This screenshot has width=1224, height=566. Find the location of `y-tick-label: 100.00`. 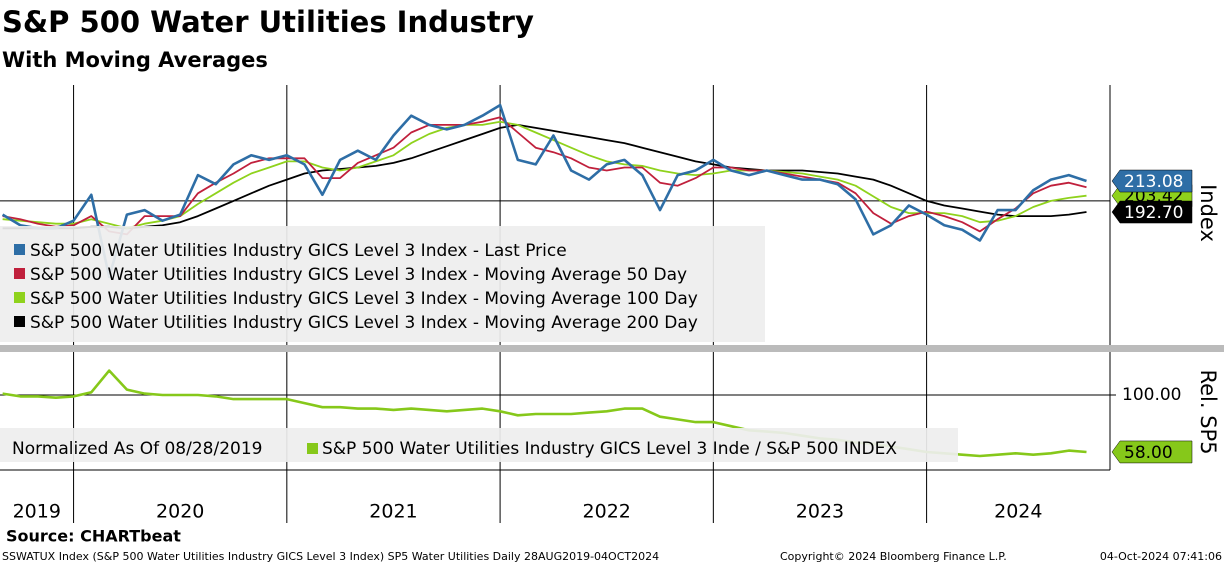

y-tick-label: 100.00 is located at coordinates (1151, 395).